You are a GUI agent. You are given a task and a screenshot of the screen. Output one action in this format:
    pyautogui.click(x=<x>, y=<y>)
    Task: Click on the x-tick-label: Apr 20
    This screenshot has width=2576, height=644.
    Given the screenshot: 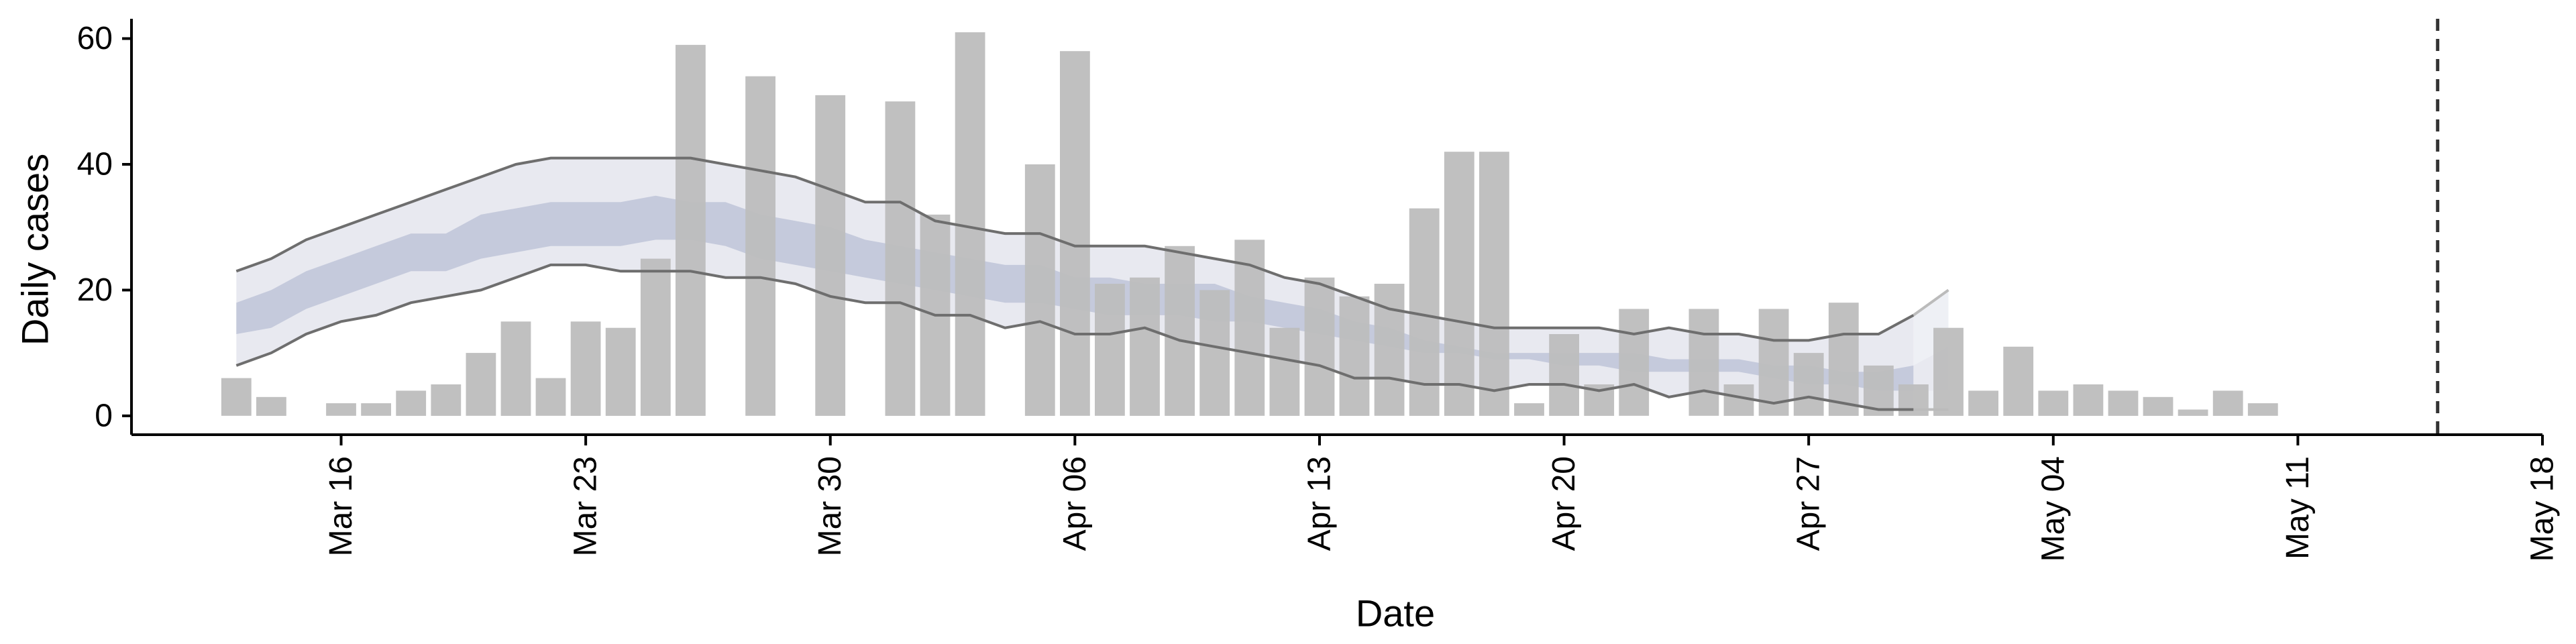 What is the action you would take?
    pyautogui.click(x=1564, y=503)
    